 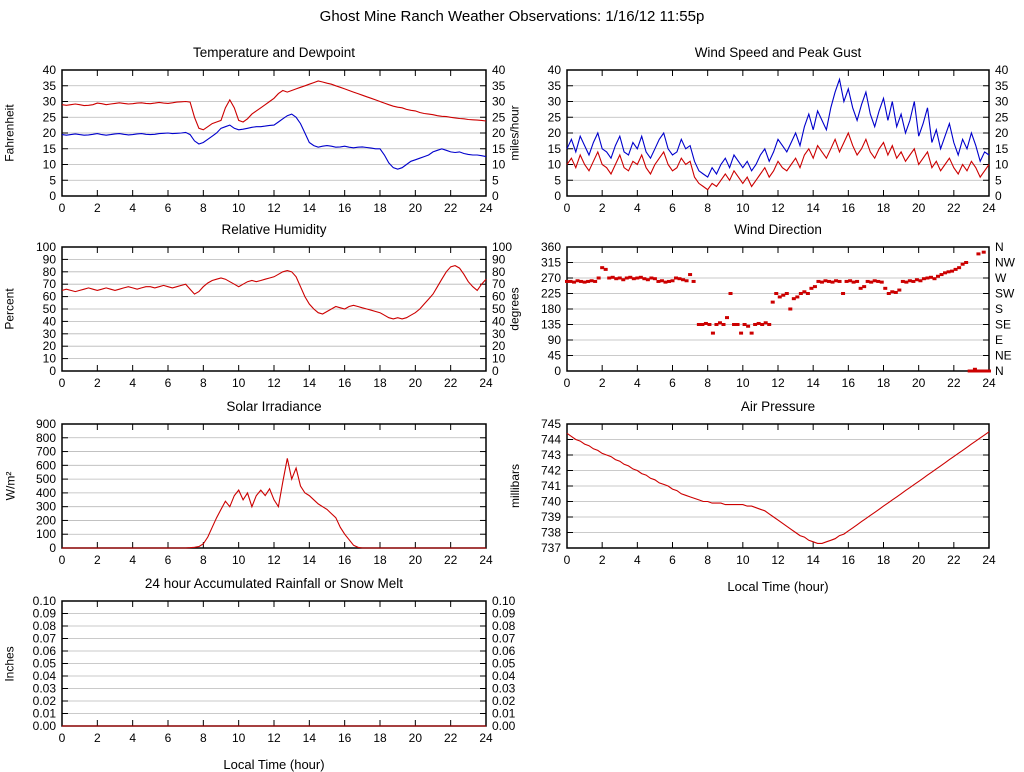 What do you see at coordinates (551, 325) in the screenshot?
I see `svg-text: 135` at bounding box center [551, 325].